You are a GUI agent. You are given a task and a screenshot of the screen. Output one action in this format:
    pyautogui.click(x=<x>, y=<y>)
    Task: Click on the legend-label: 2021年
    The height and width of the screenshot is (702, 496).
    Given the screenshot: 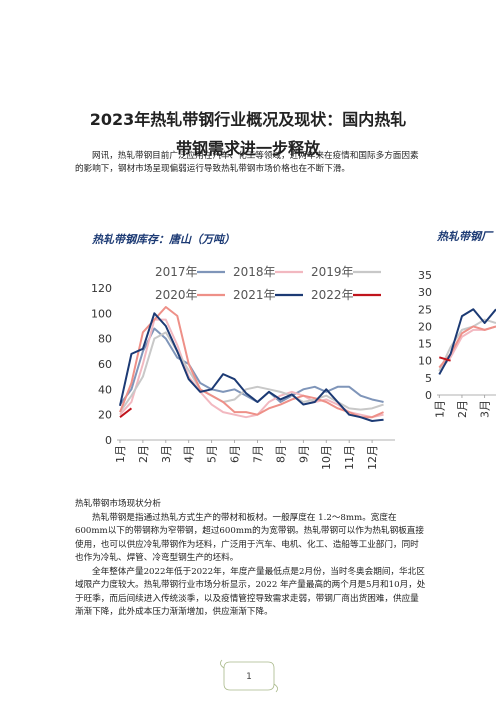 What is the action you would take?
    pyautogui.click(x=254, y=295)
    